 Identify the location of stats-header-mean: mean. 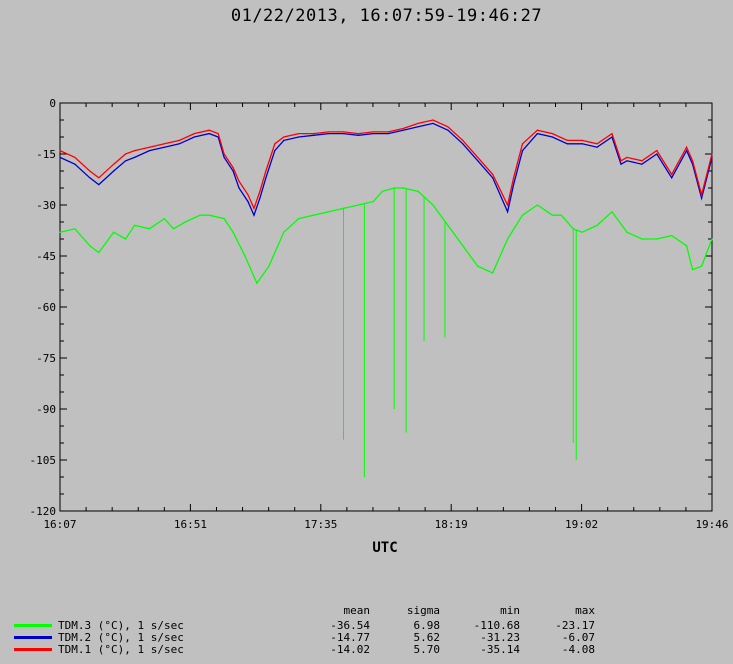
(357, 610).